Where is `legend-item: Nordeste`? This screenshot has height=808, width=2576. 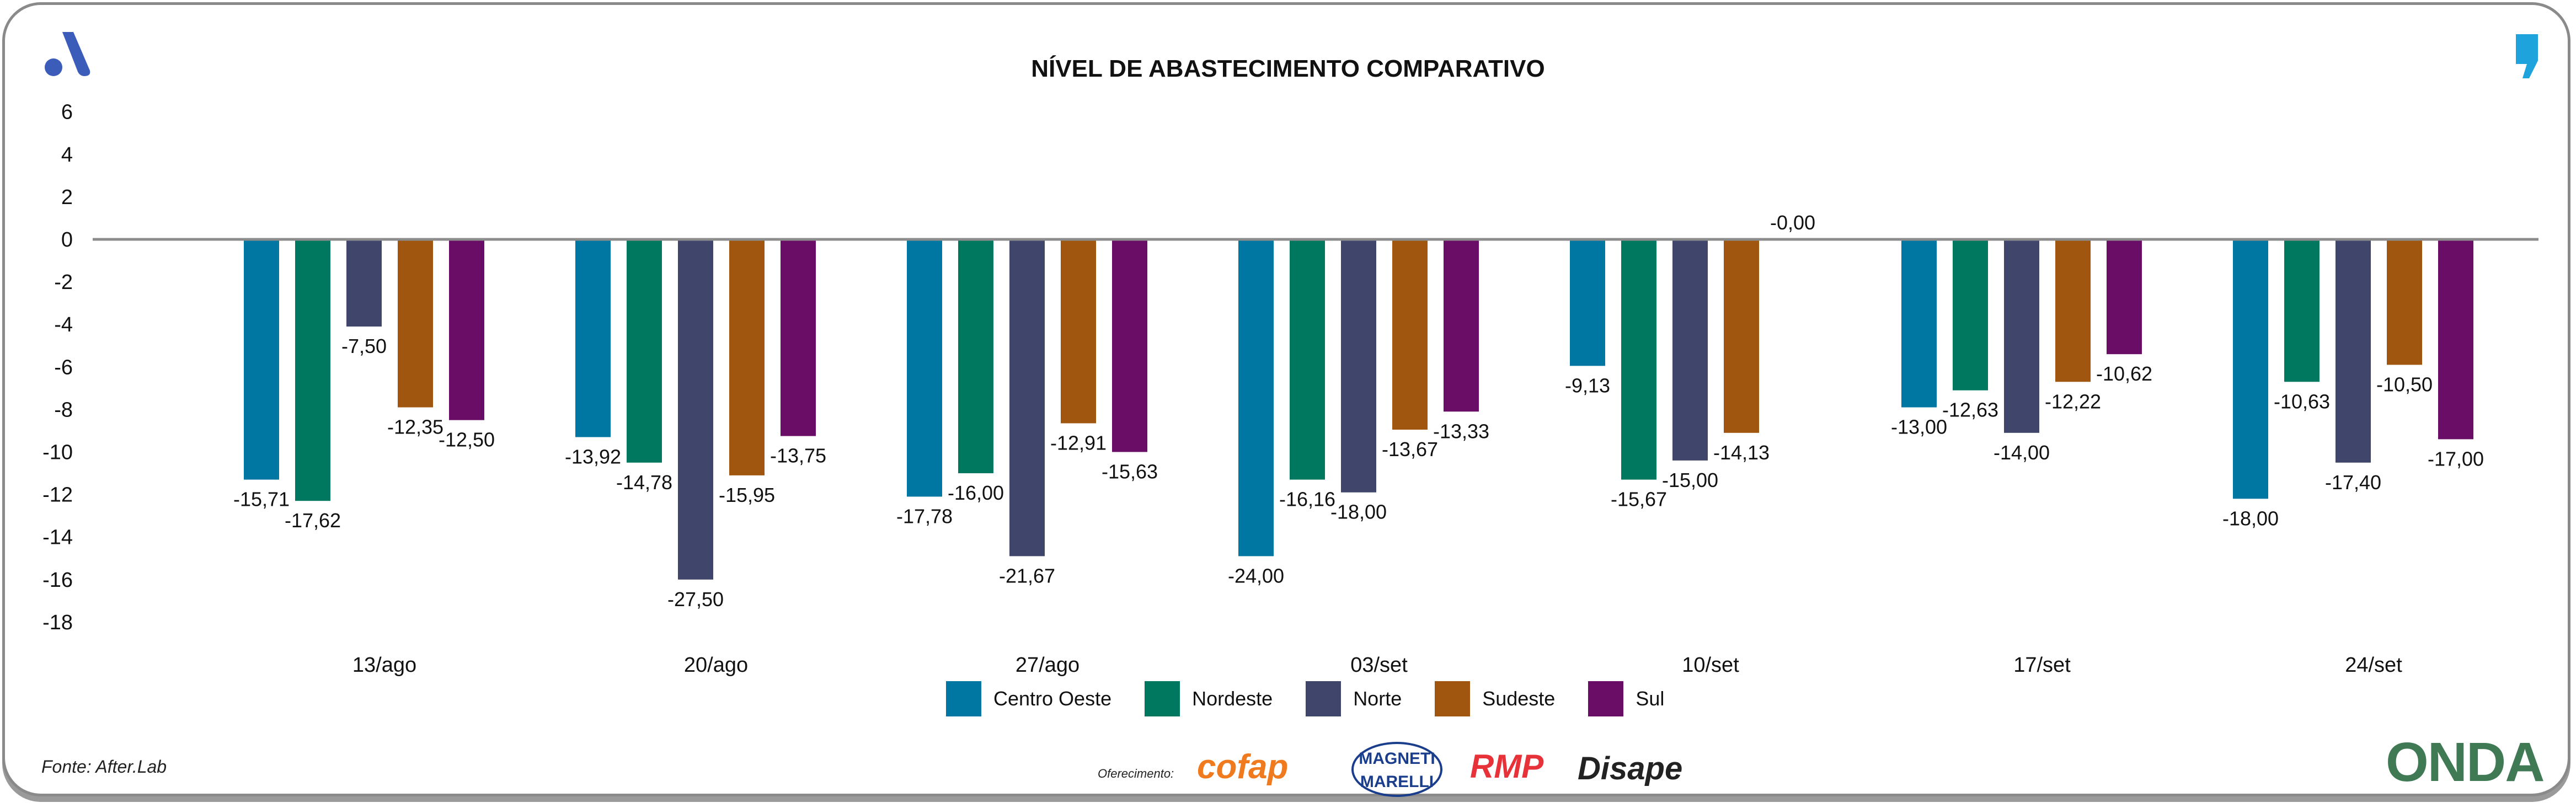
legend-item: Nordeste is located at coordinates (1209, 698).